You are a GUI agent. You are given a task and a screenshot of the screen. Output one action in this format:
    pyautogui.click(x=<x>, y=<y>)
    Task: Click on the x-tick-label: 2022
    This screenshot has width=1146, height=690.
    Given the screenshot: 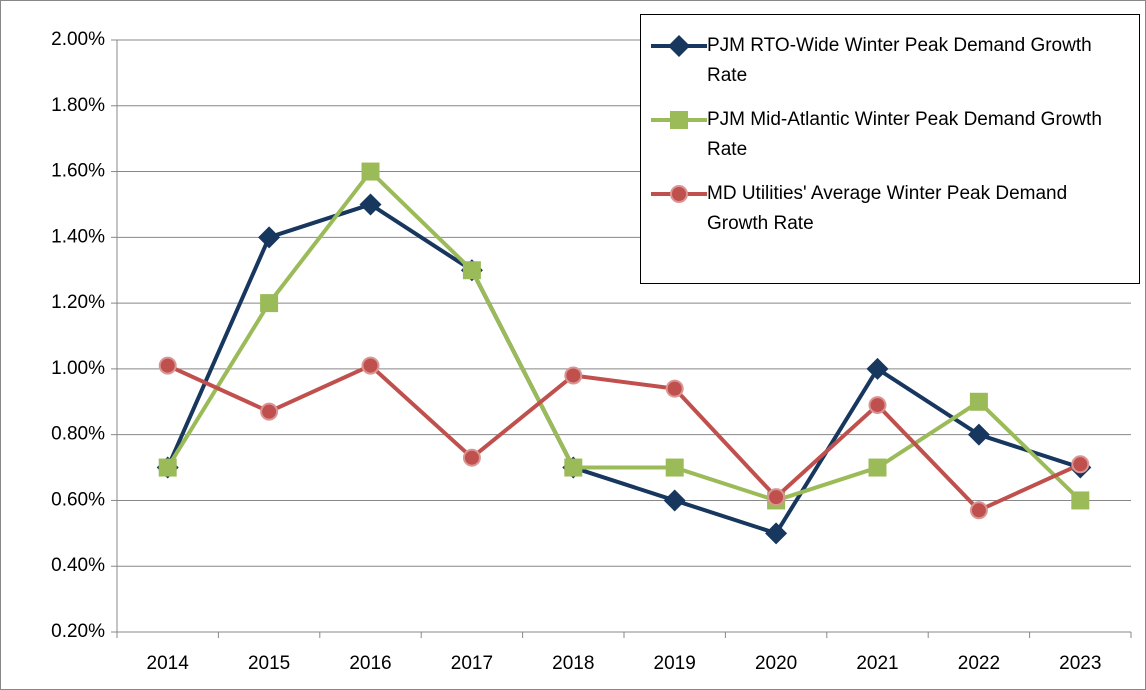 What is the action you would take?
    pyautogui.click(x=979, y=663)
    